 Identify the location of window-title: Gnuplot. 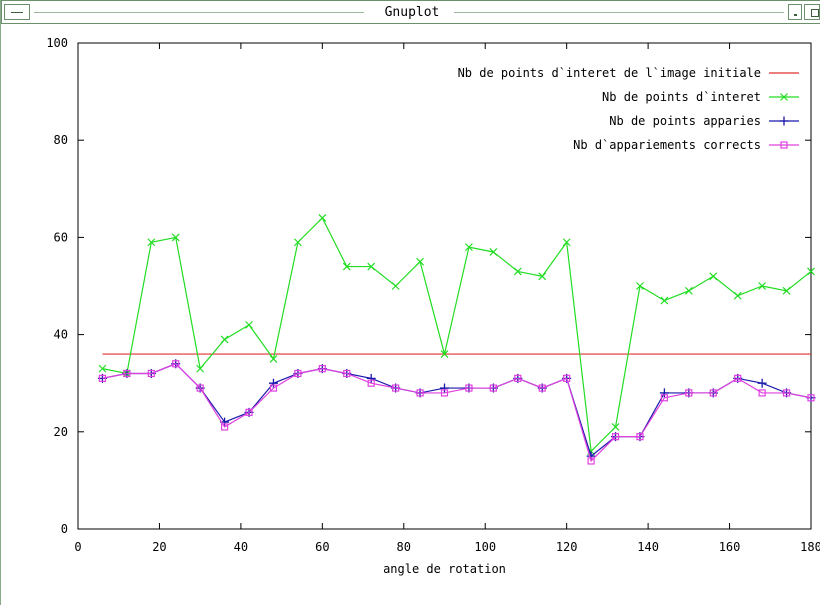
(412, 12).